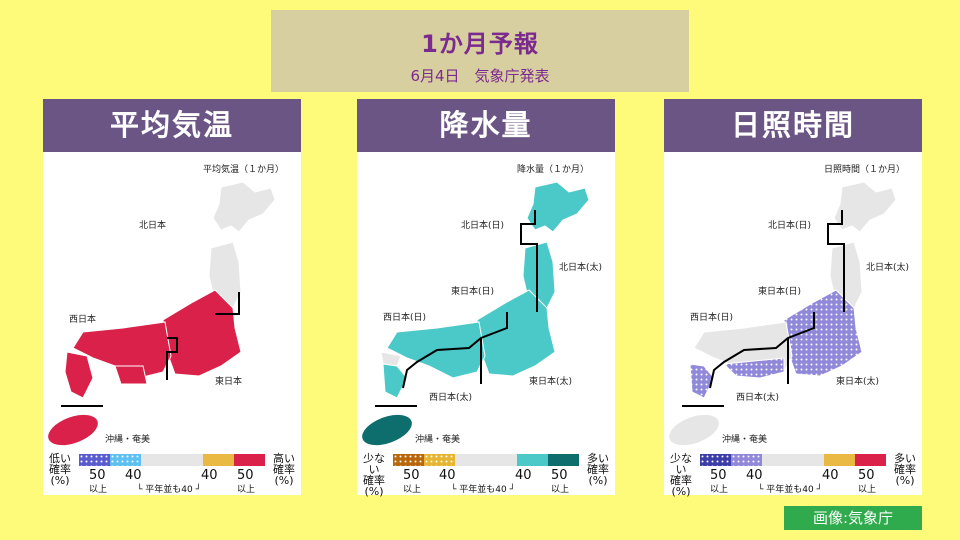 Image resolution: width=960 pixels, height=540 pixels. I want to click on precipitation-panel-title: 降水量, so click(486, 125).